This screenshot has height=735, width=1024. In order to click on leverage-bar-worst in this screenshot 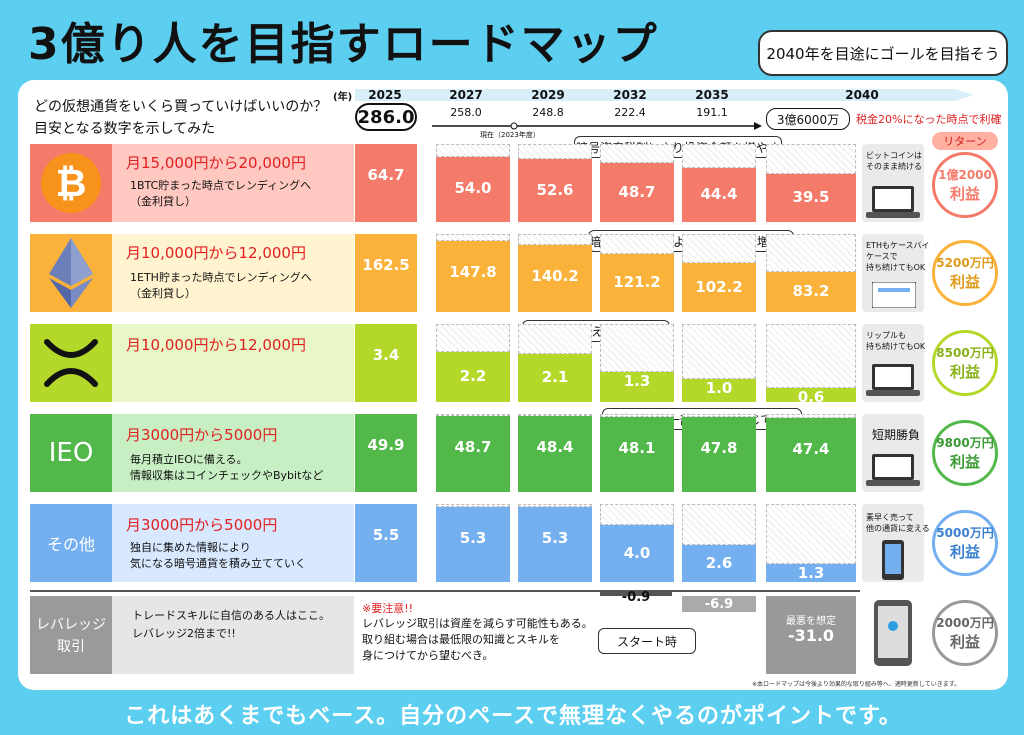, I will do `click(811, 635)`.